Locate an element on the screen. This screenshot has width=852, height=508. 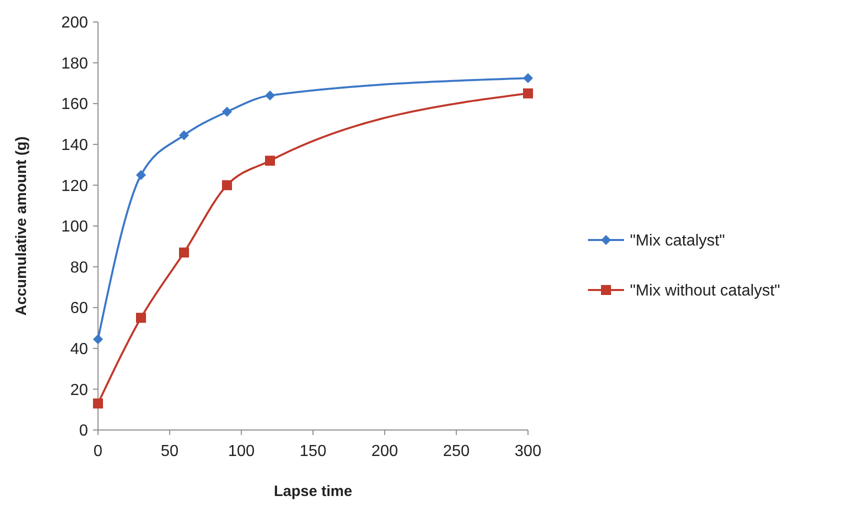
y-tick-label: 40 is located at coordinates (79, 349).